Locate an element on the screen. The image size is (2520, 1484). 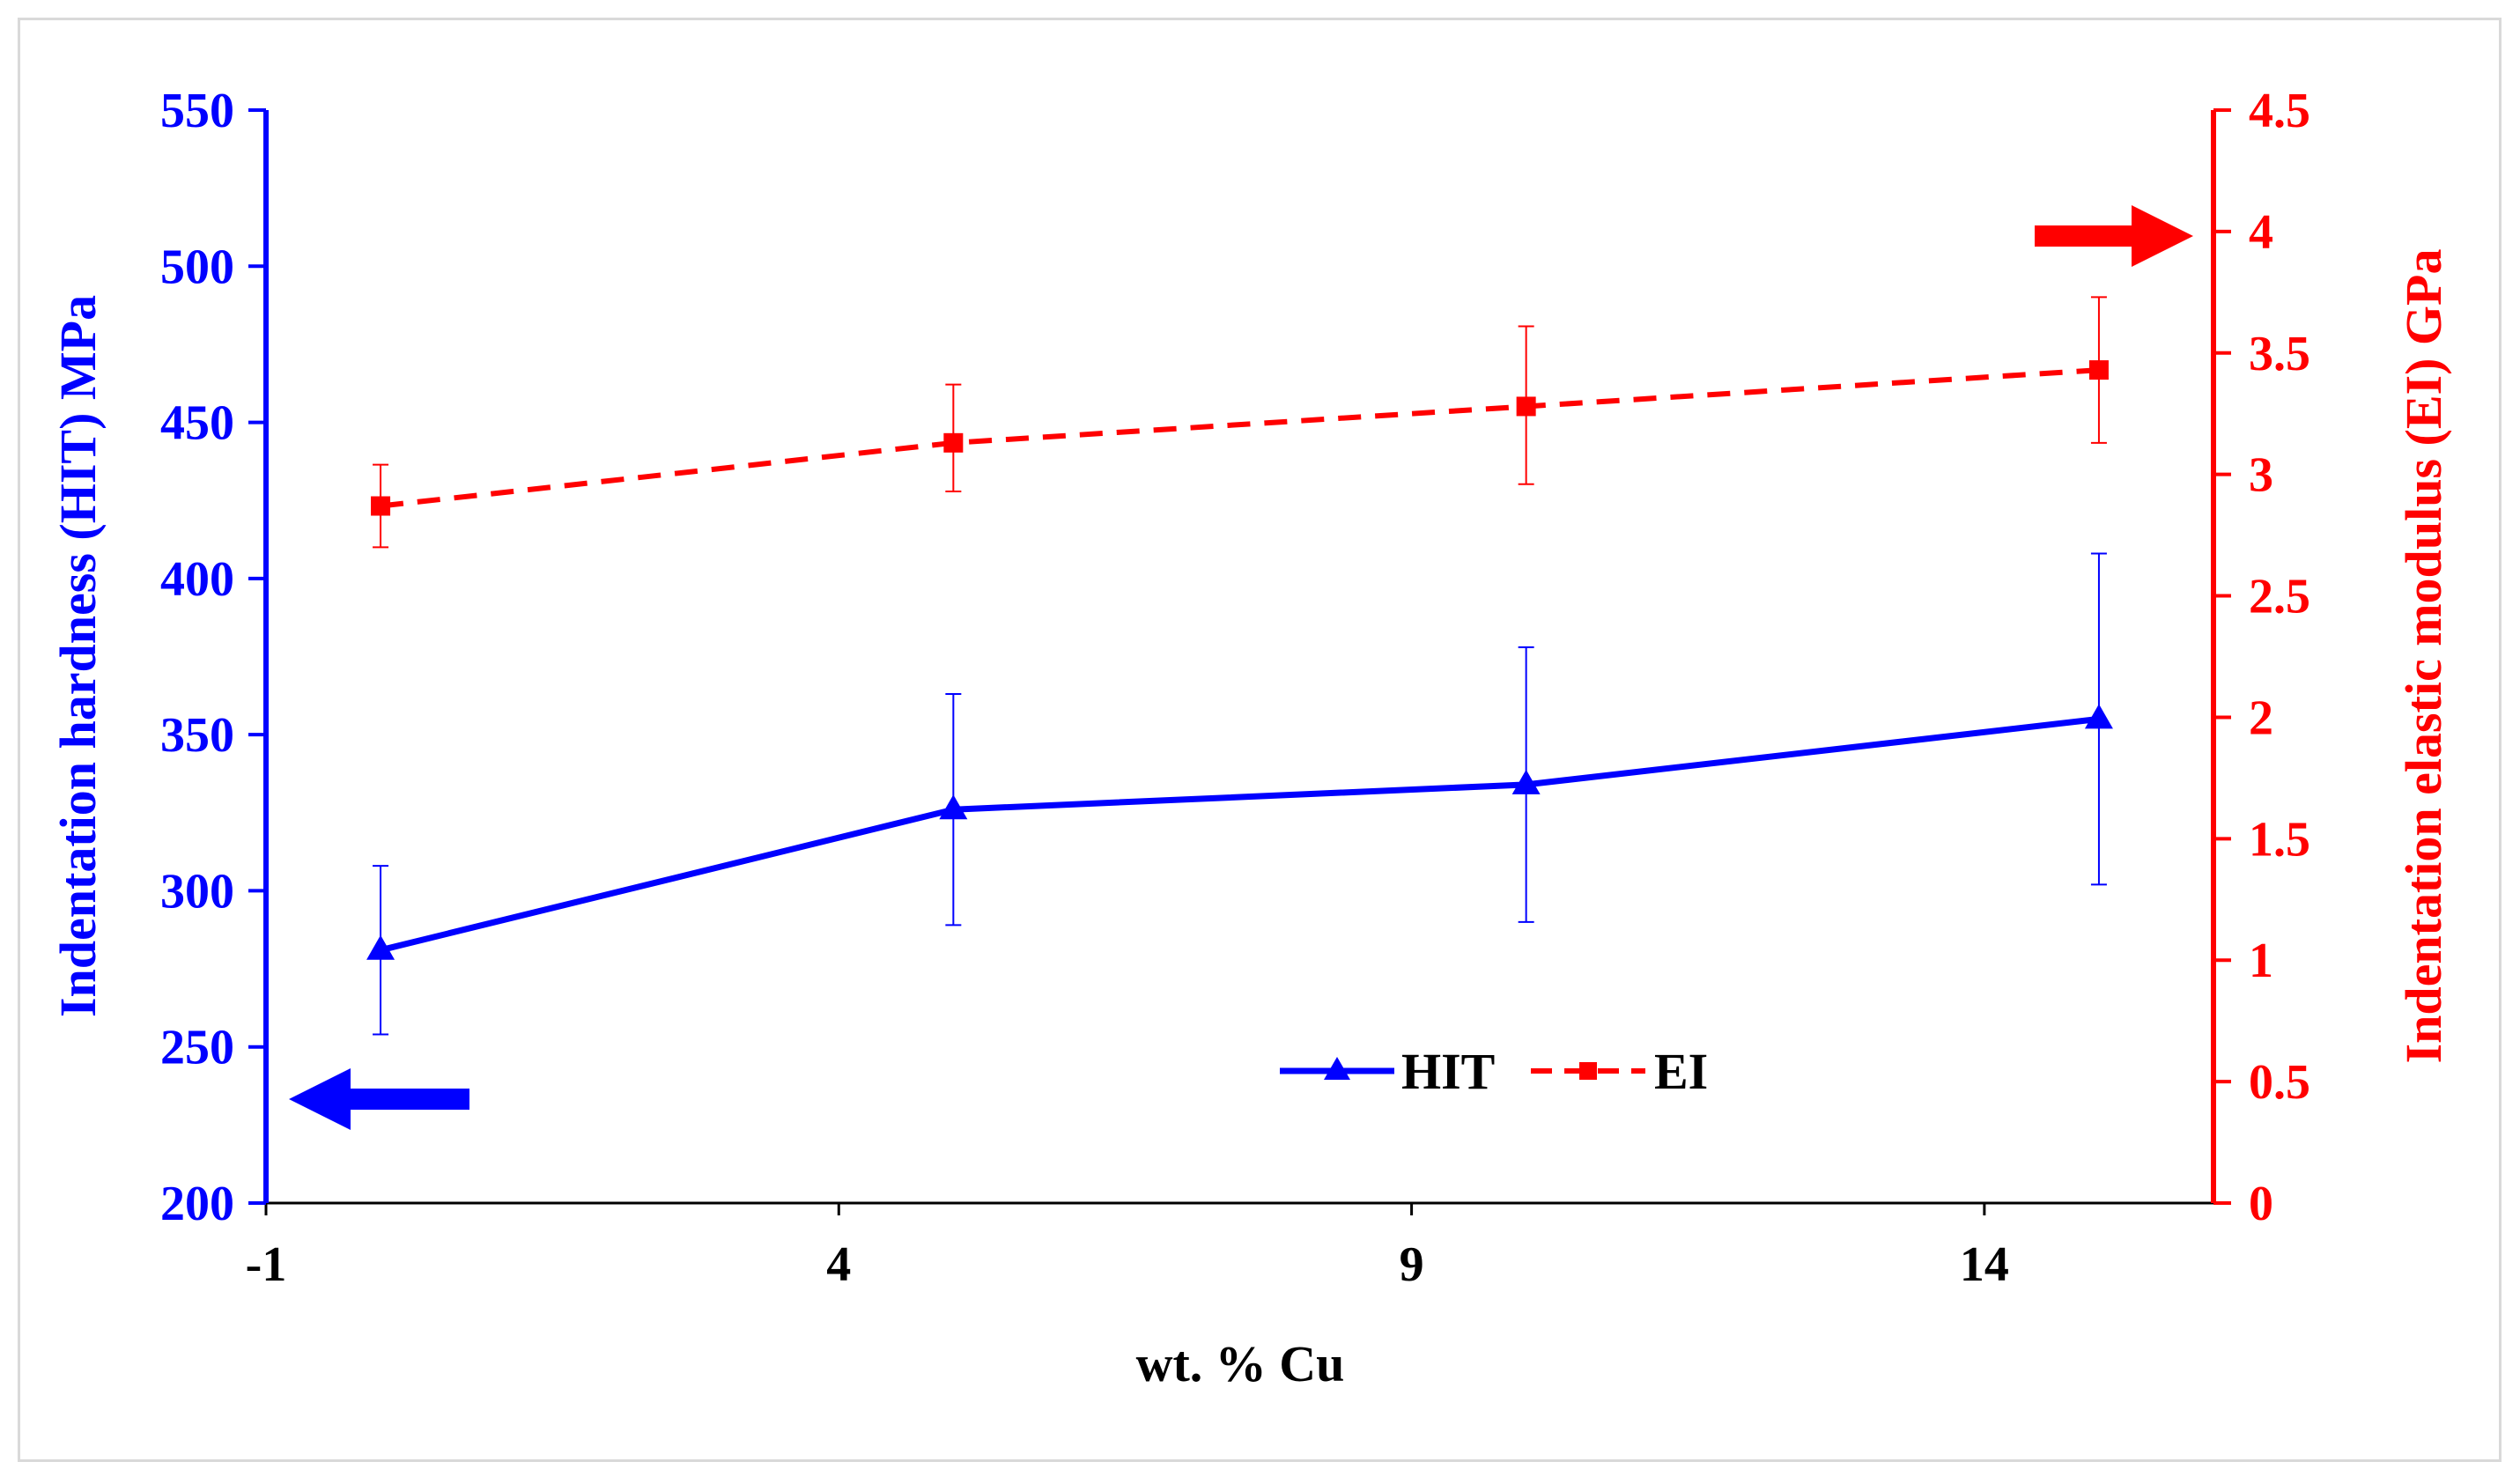
right-y-tick-label: 4 is located at coordinates (2261, 232).